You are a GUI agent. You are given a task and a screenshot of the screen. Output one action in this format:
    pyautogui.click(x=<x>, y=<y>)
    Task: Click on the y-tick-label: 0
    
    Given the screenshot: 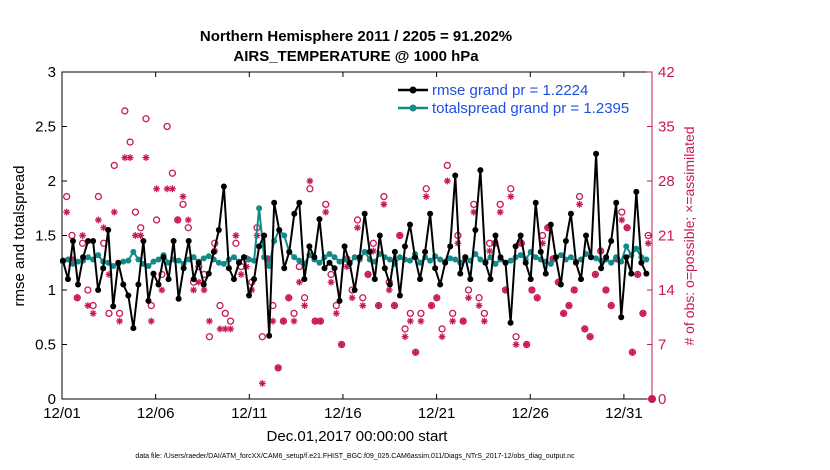 What is the action you would take?
    pyautogui.click(x=52, y=399)
    